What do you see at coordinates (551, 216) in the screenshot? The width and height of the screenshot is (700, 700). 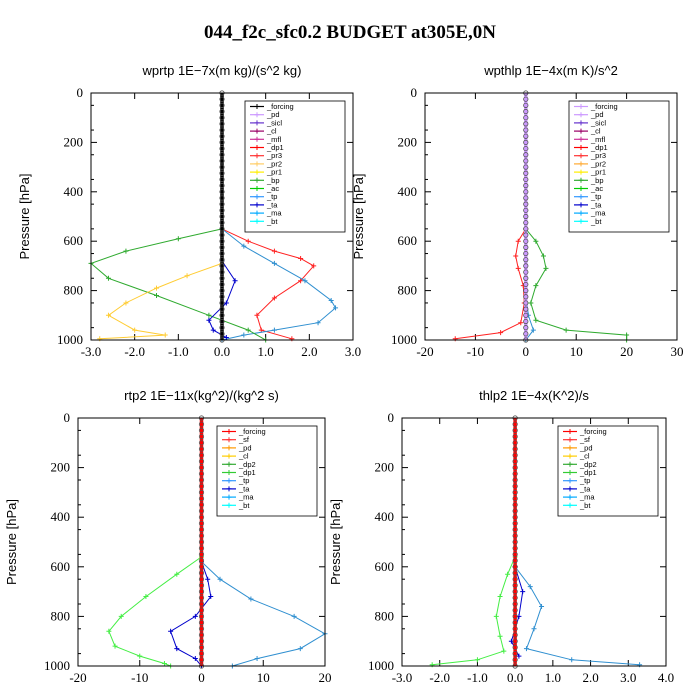 I see `panel2-frame` at bounding box center [551, 216].